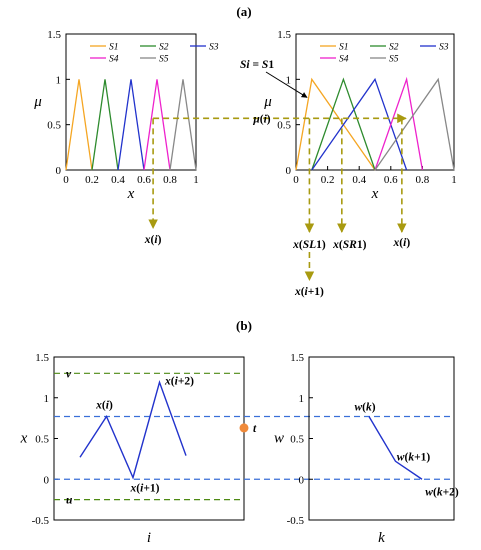  What do you see at coordinates (414, 457) in the screenshot?
I see `point-label-wk1: w(k+1)` at bounding box center [414, 457].